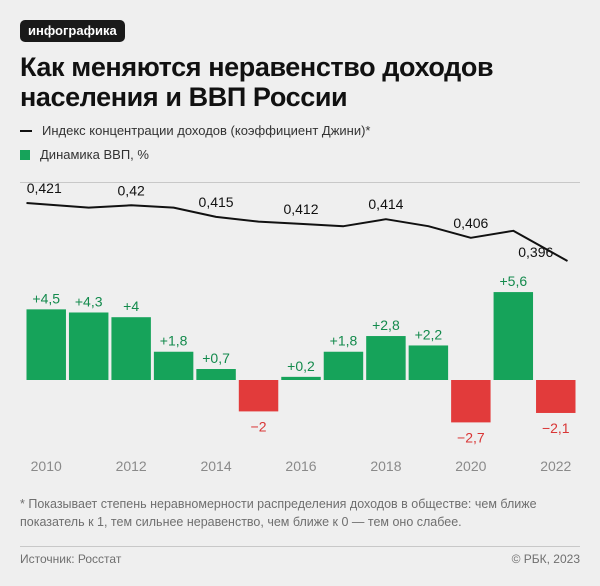 The height and width of the screenshot is (586, 600). What do you see at coordinates (386, 358) in the screenshot?
I see `gdp-bar-2018` at bounding box center [386, 358].